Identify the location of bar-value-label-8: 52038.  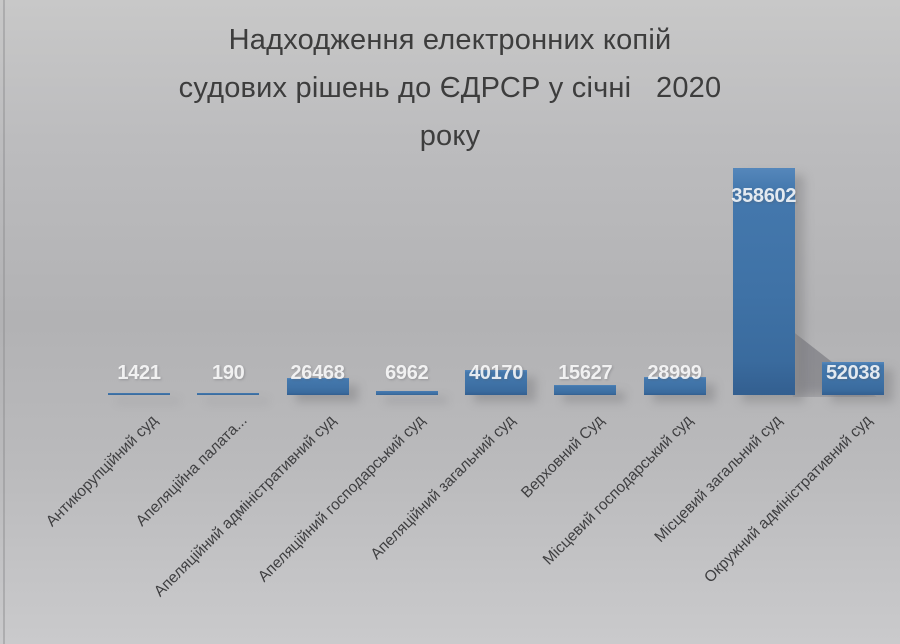
(853, 373).